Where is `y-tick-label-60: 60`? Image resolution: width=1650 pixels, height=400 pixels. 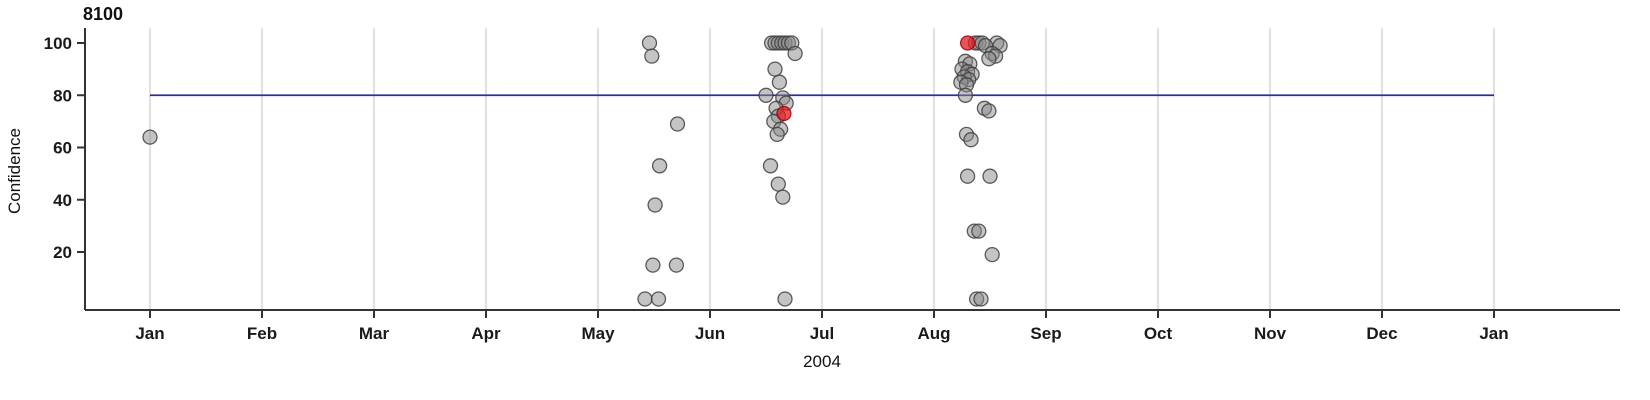 y-tick-label-60: 60 is located at coordinates (62, 148).